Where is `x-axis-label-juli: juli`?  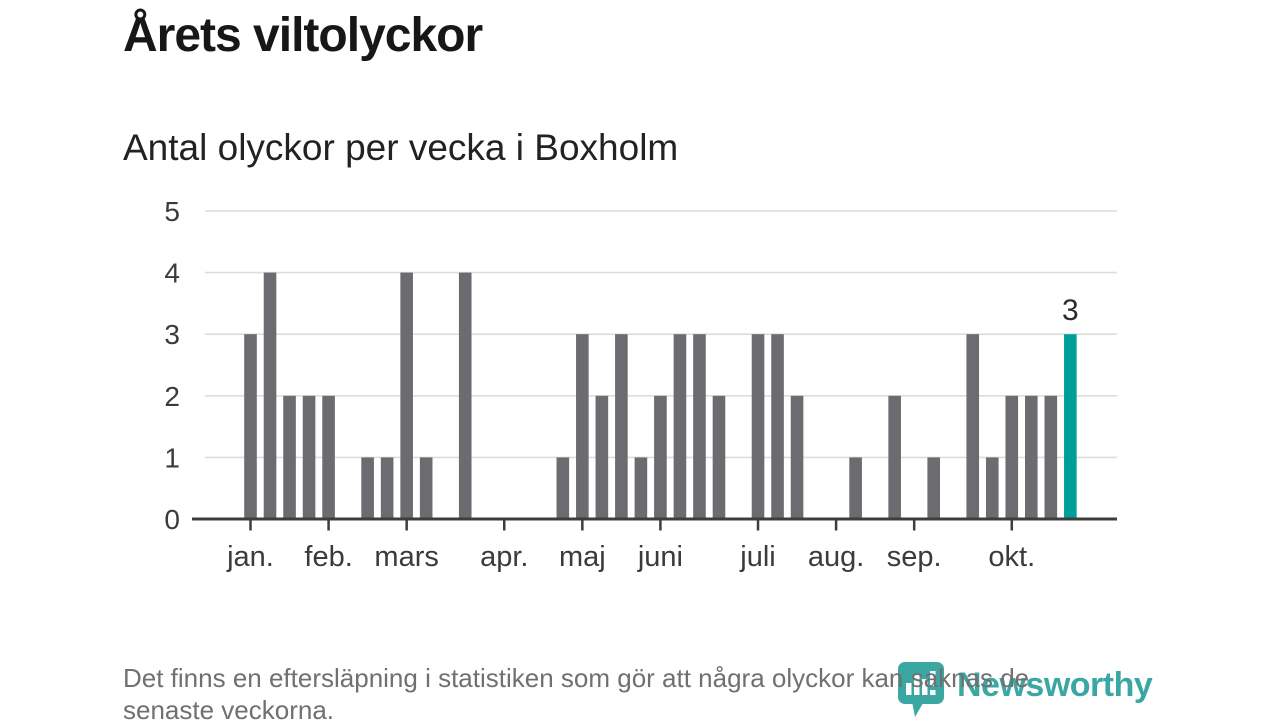 x-axis-label-juli: juli is located at coordinates (757, 557).